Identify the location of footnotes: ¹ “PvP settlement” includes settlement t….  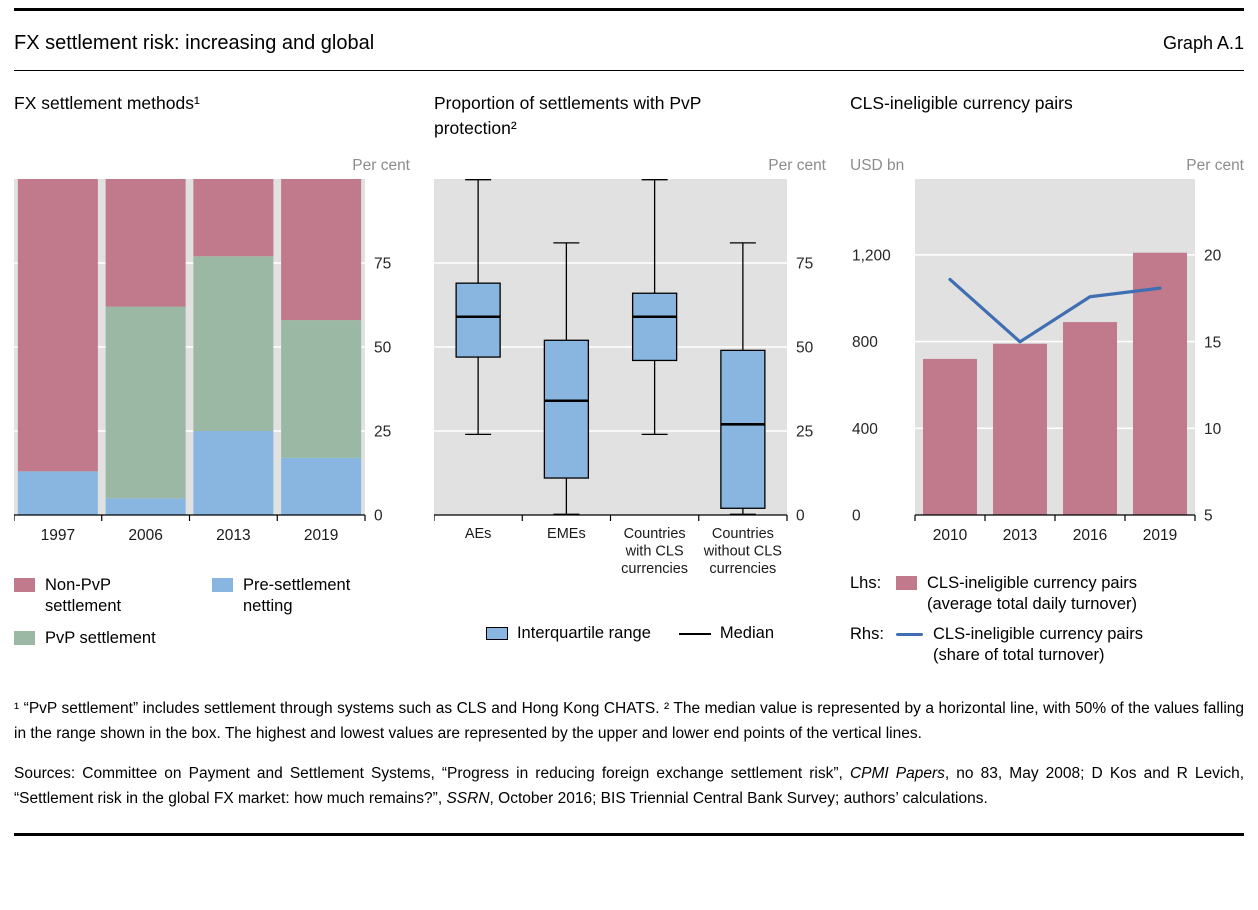
(629, 721).